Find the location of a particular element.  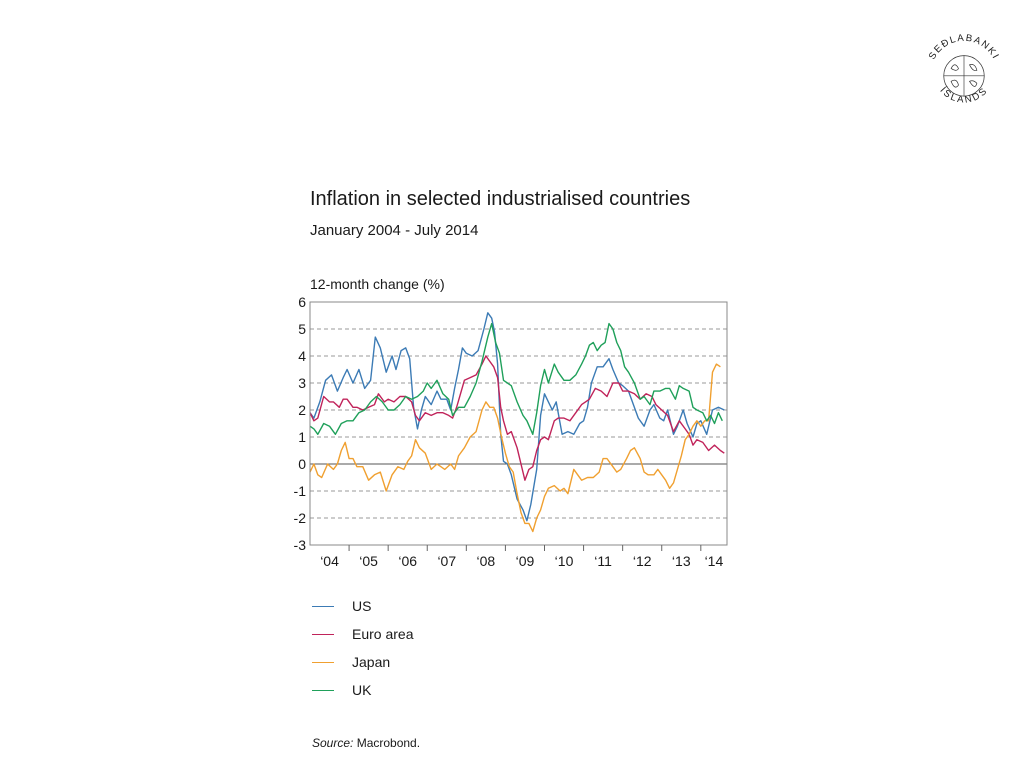

y-axis-label: 12-month change (%) is located at coordinates (377, 284).